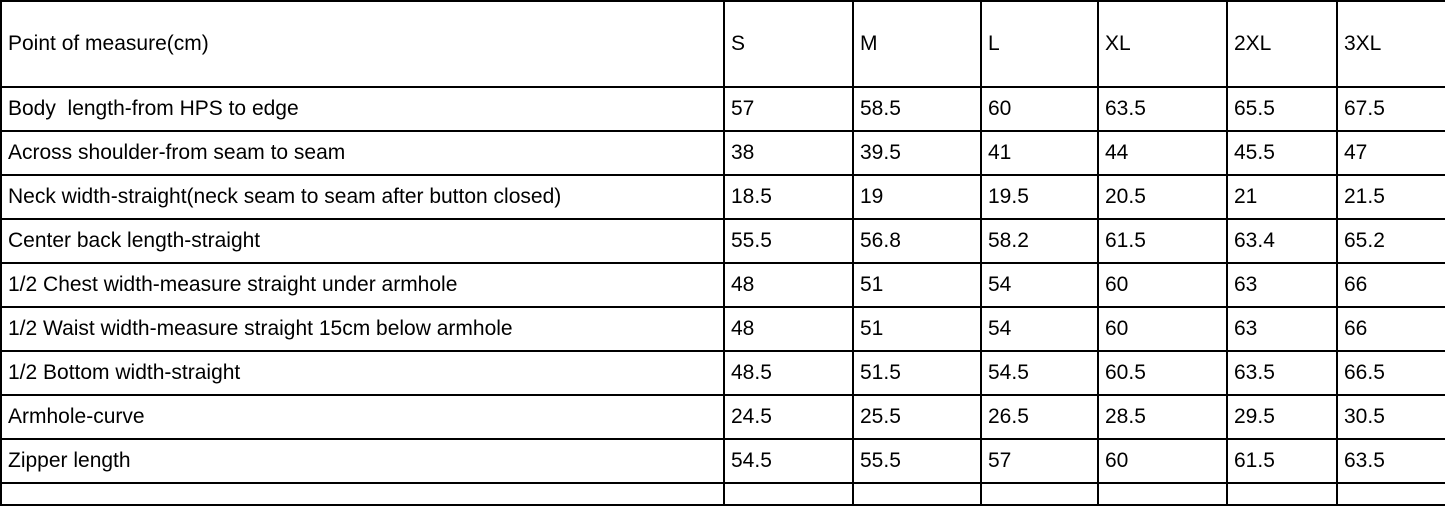 This screenshot has height=508, width=1445. I want to click on measure-label: 1/2 Bottom width-straight, so click(362, 373).